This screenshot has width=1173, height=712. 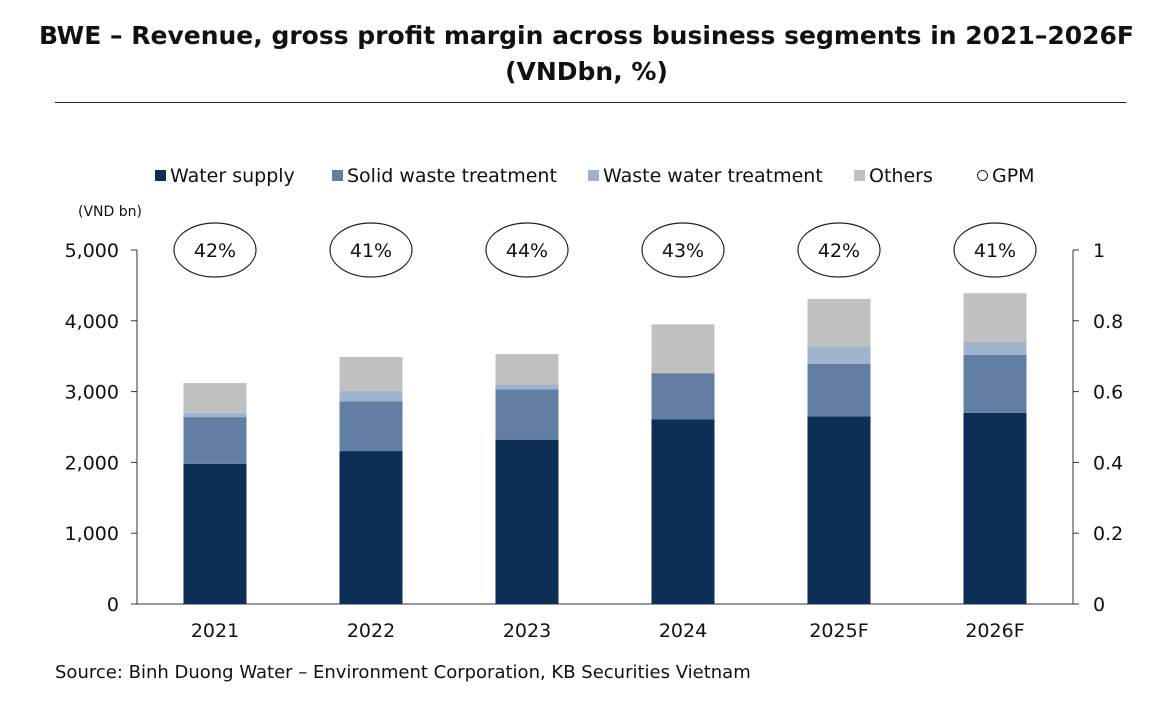 I want to click on legend-label-others: Others, so click(x=901, y=176).